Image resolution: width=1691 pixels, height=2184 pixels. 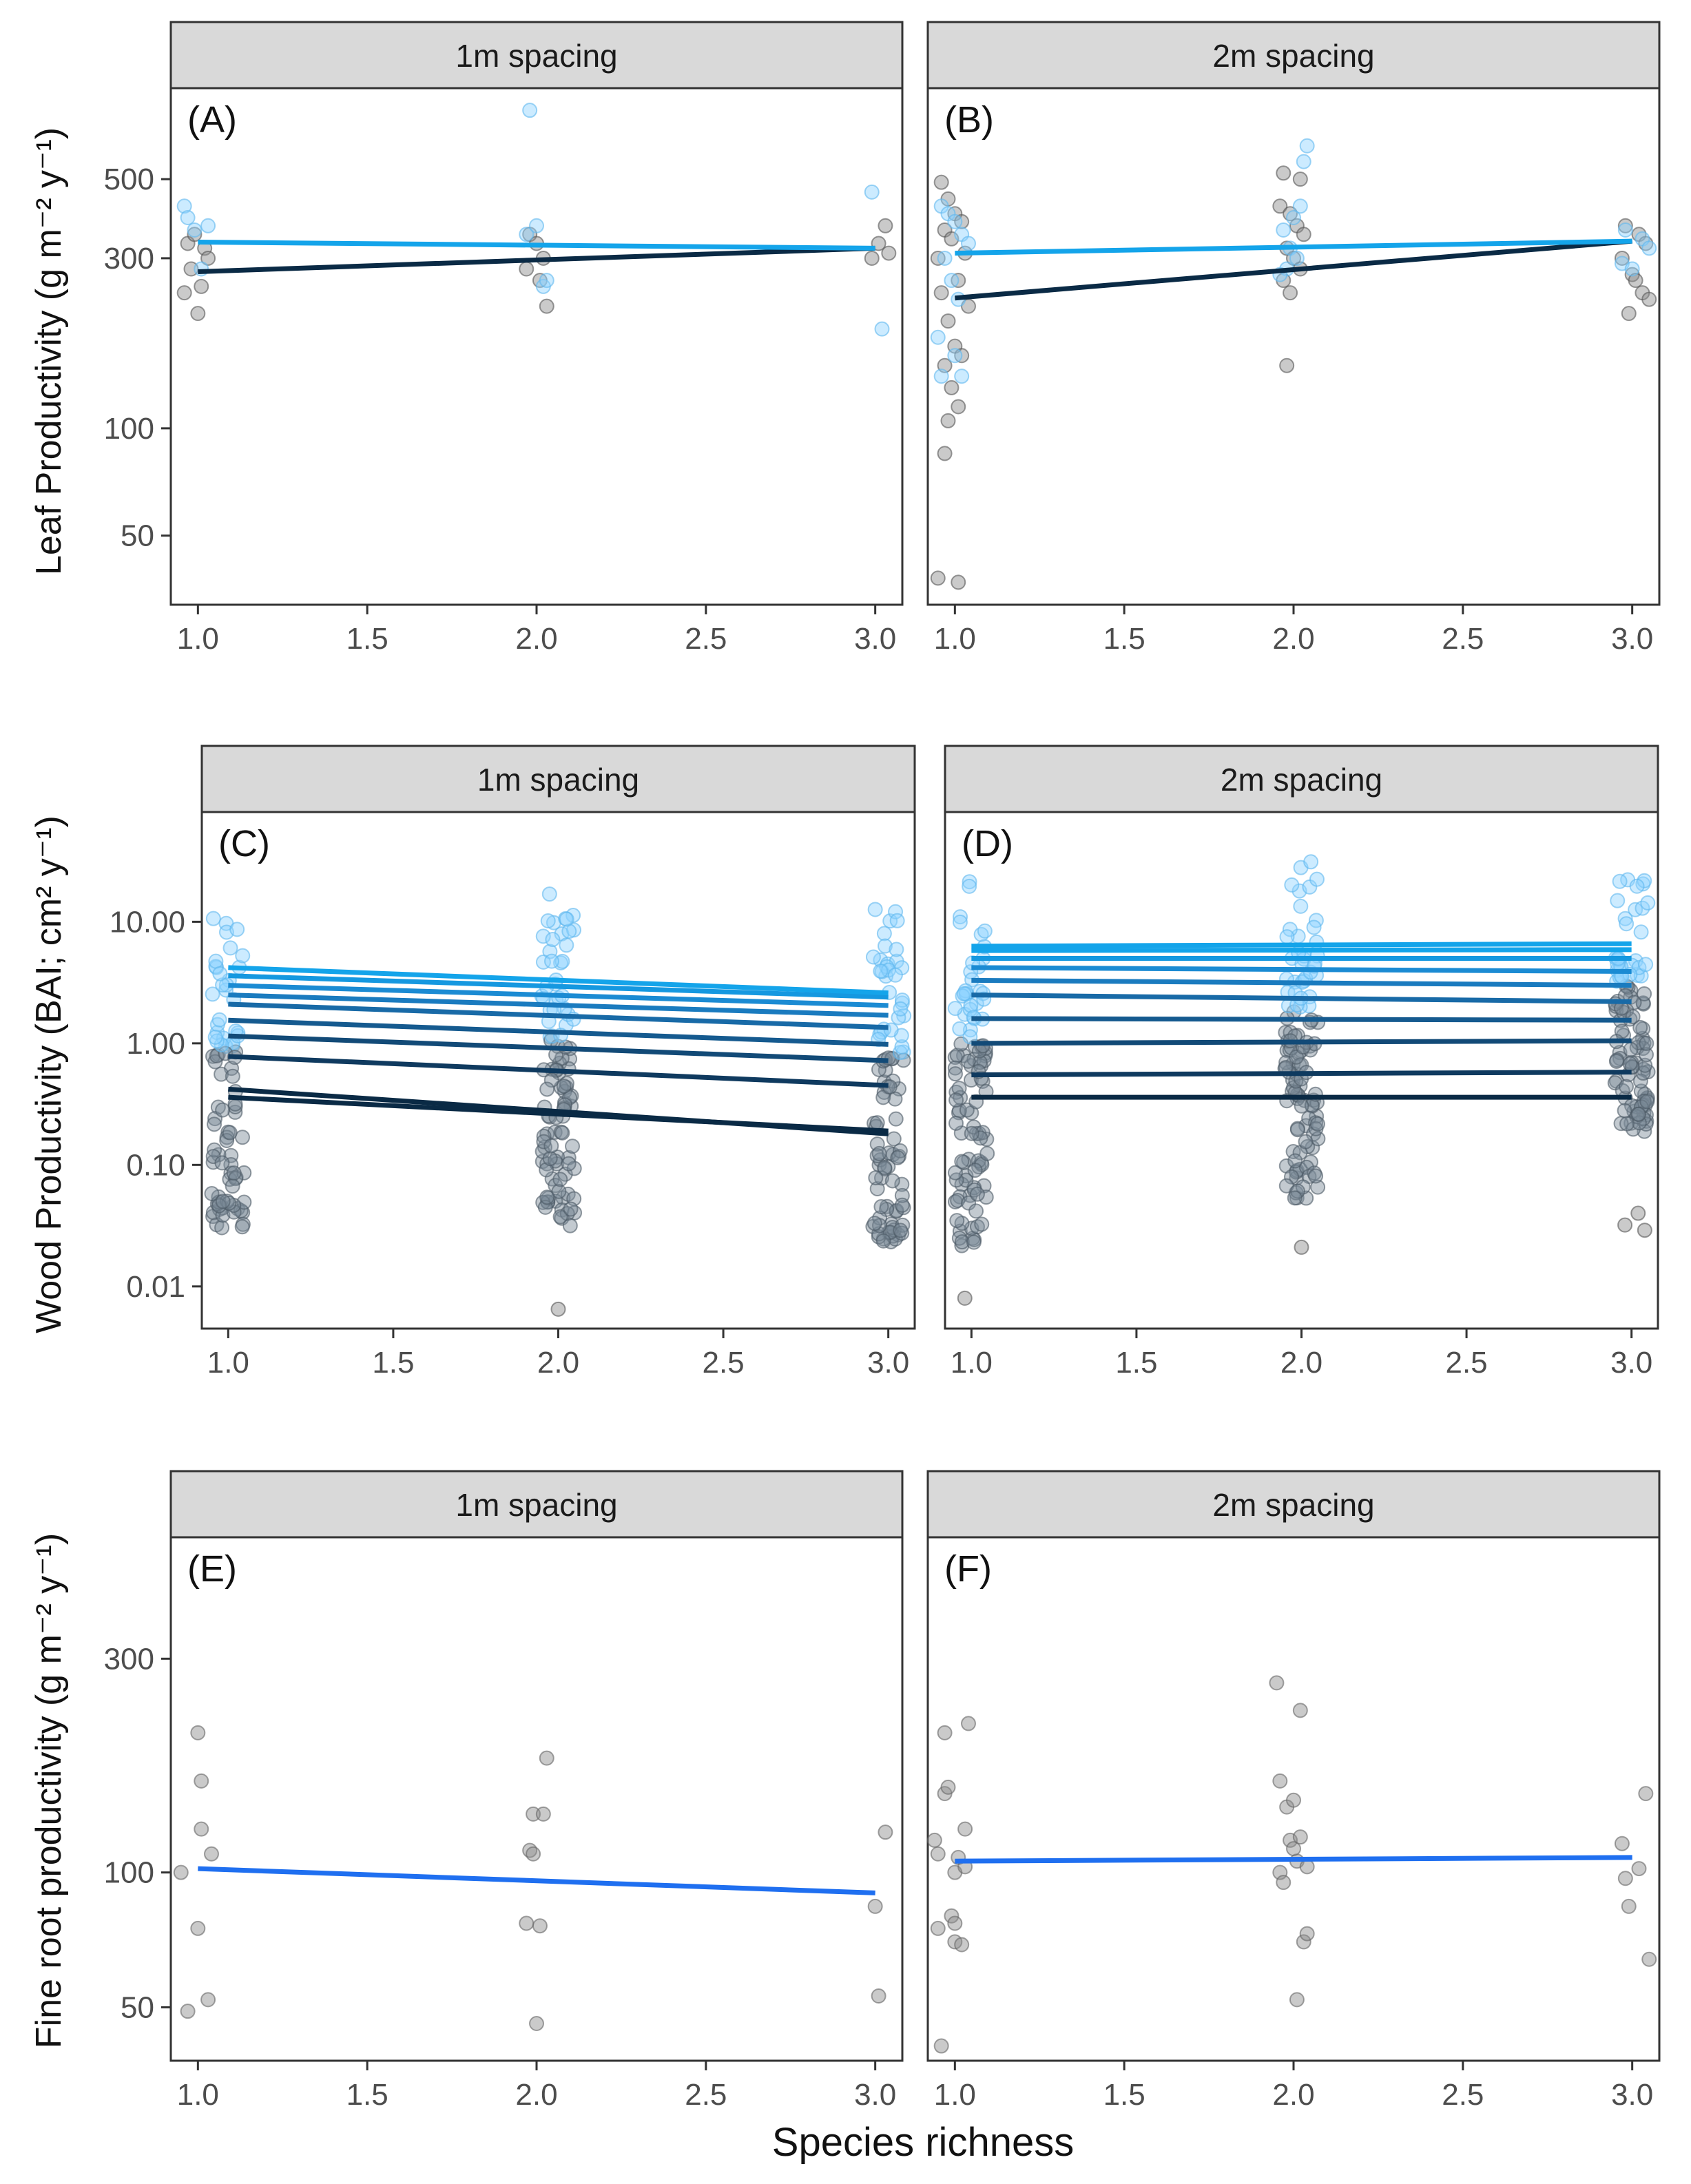 What do you see at coordinates (1293, 1791) in the screenshot?
I see `panel-f: 2m spacing (F) 1.0 1.5 2.0 2.5 3.0` at bounding box center [1293, 1791].